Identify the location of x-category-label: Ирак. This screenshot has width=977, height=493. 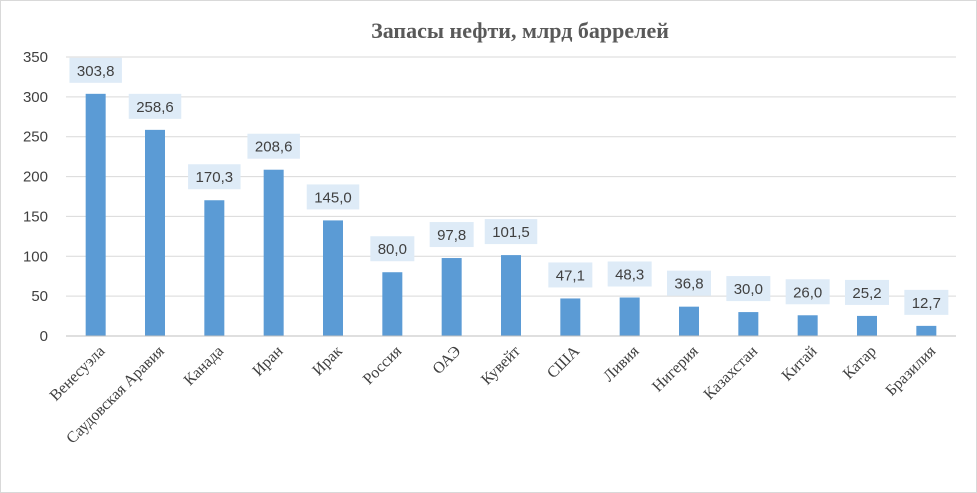
(327, 361).